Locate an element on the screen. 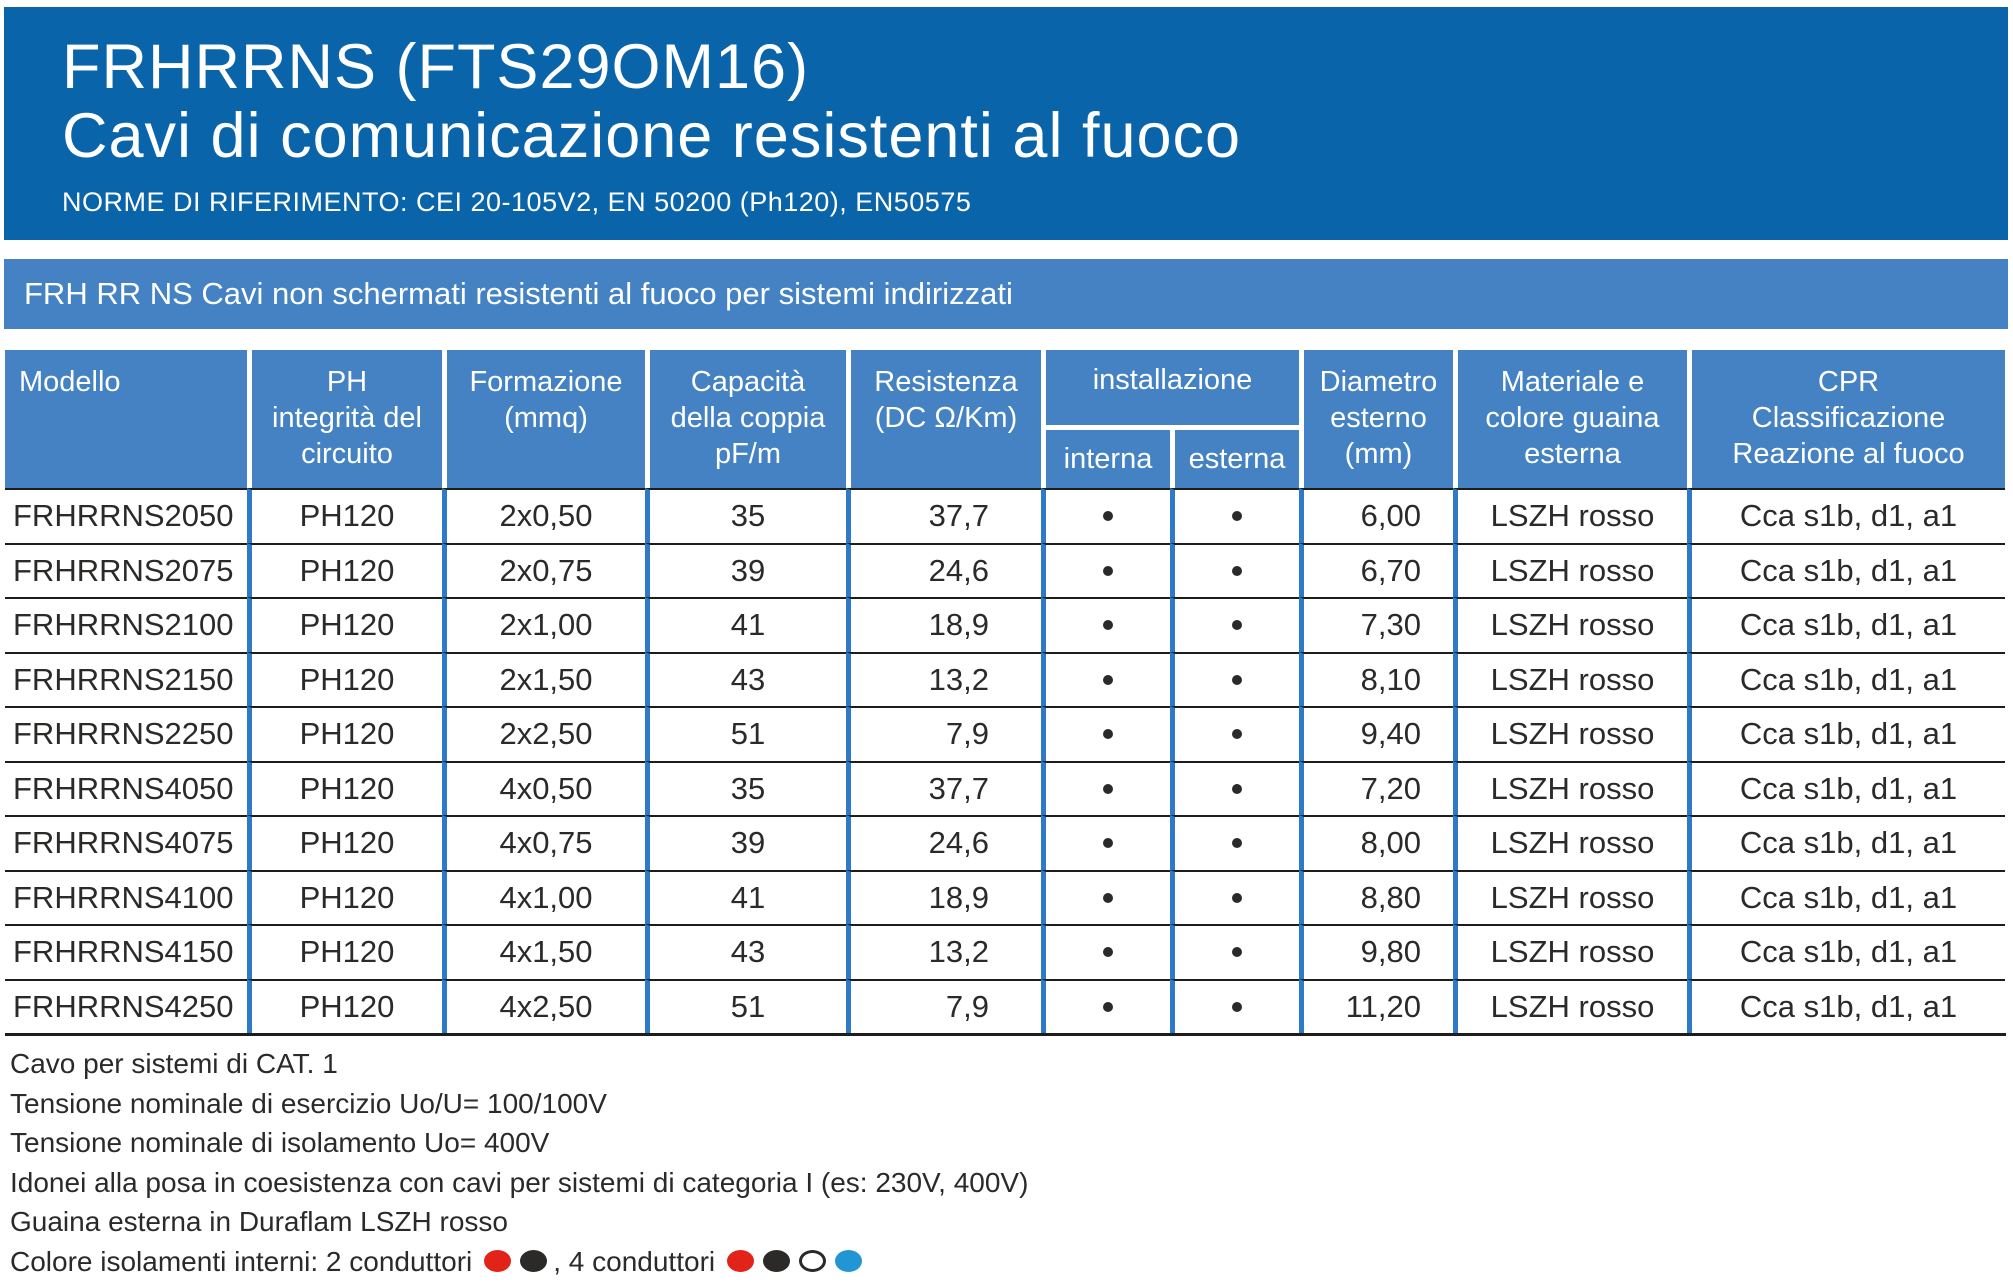 Image resolution: width=2013 pixels, height=1284 pixels. cell-diametro: 7,30 is located at coordinates (1376, 624).